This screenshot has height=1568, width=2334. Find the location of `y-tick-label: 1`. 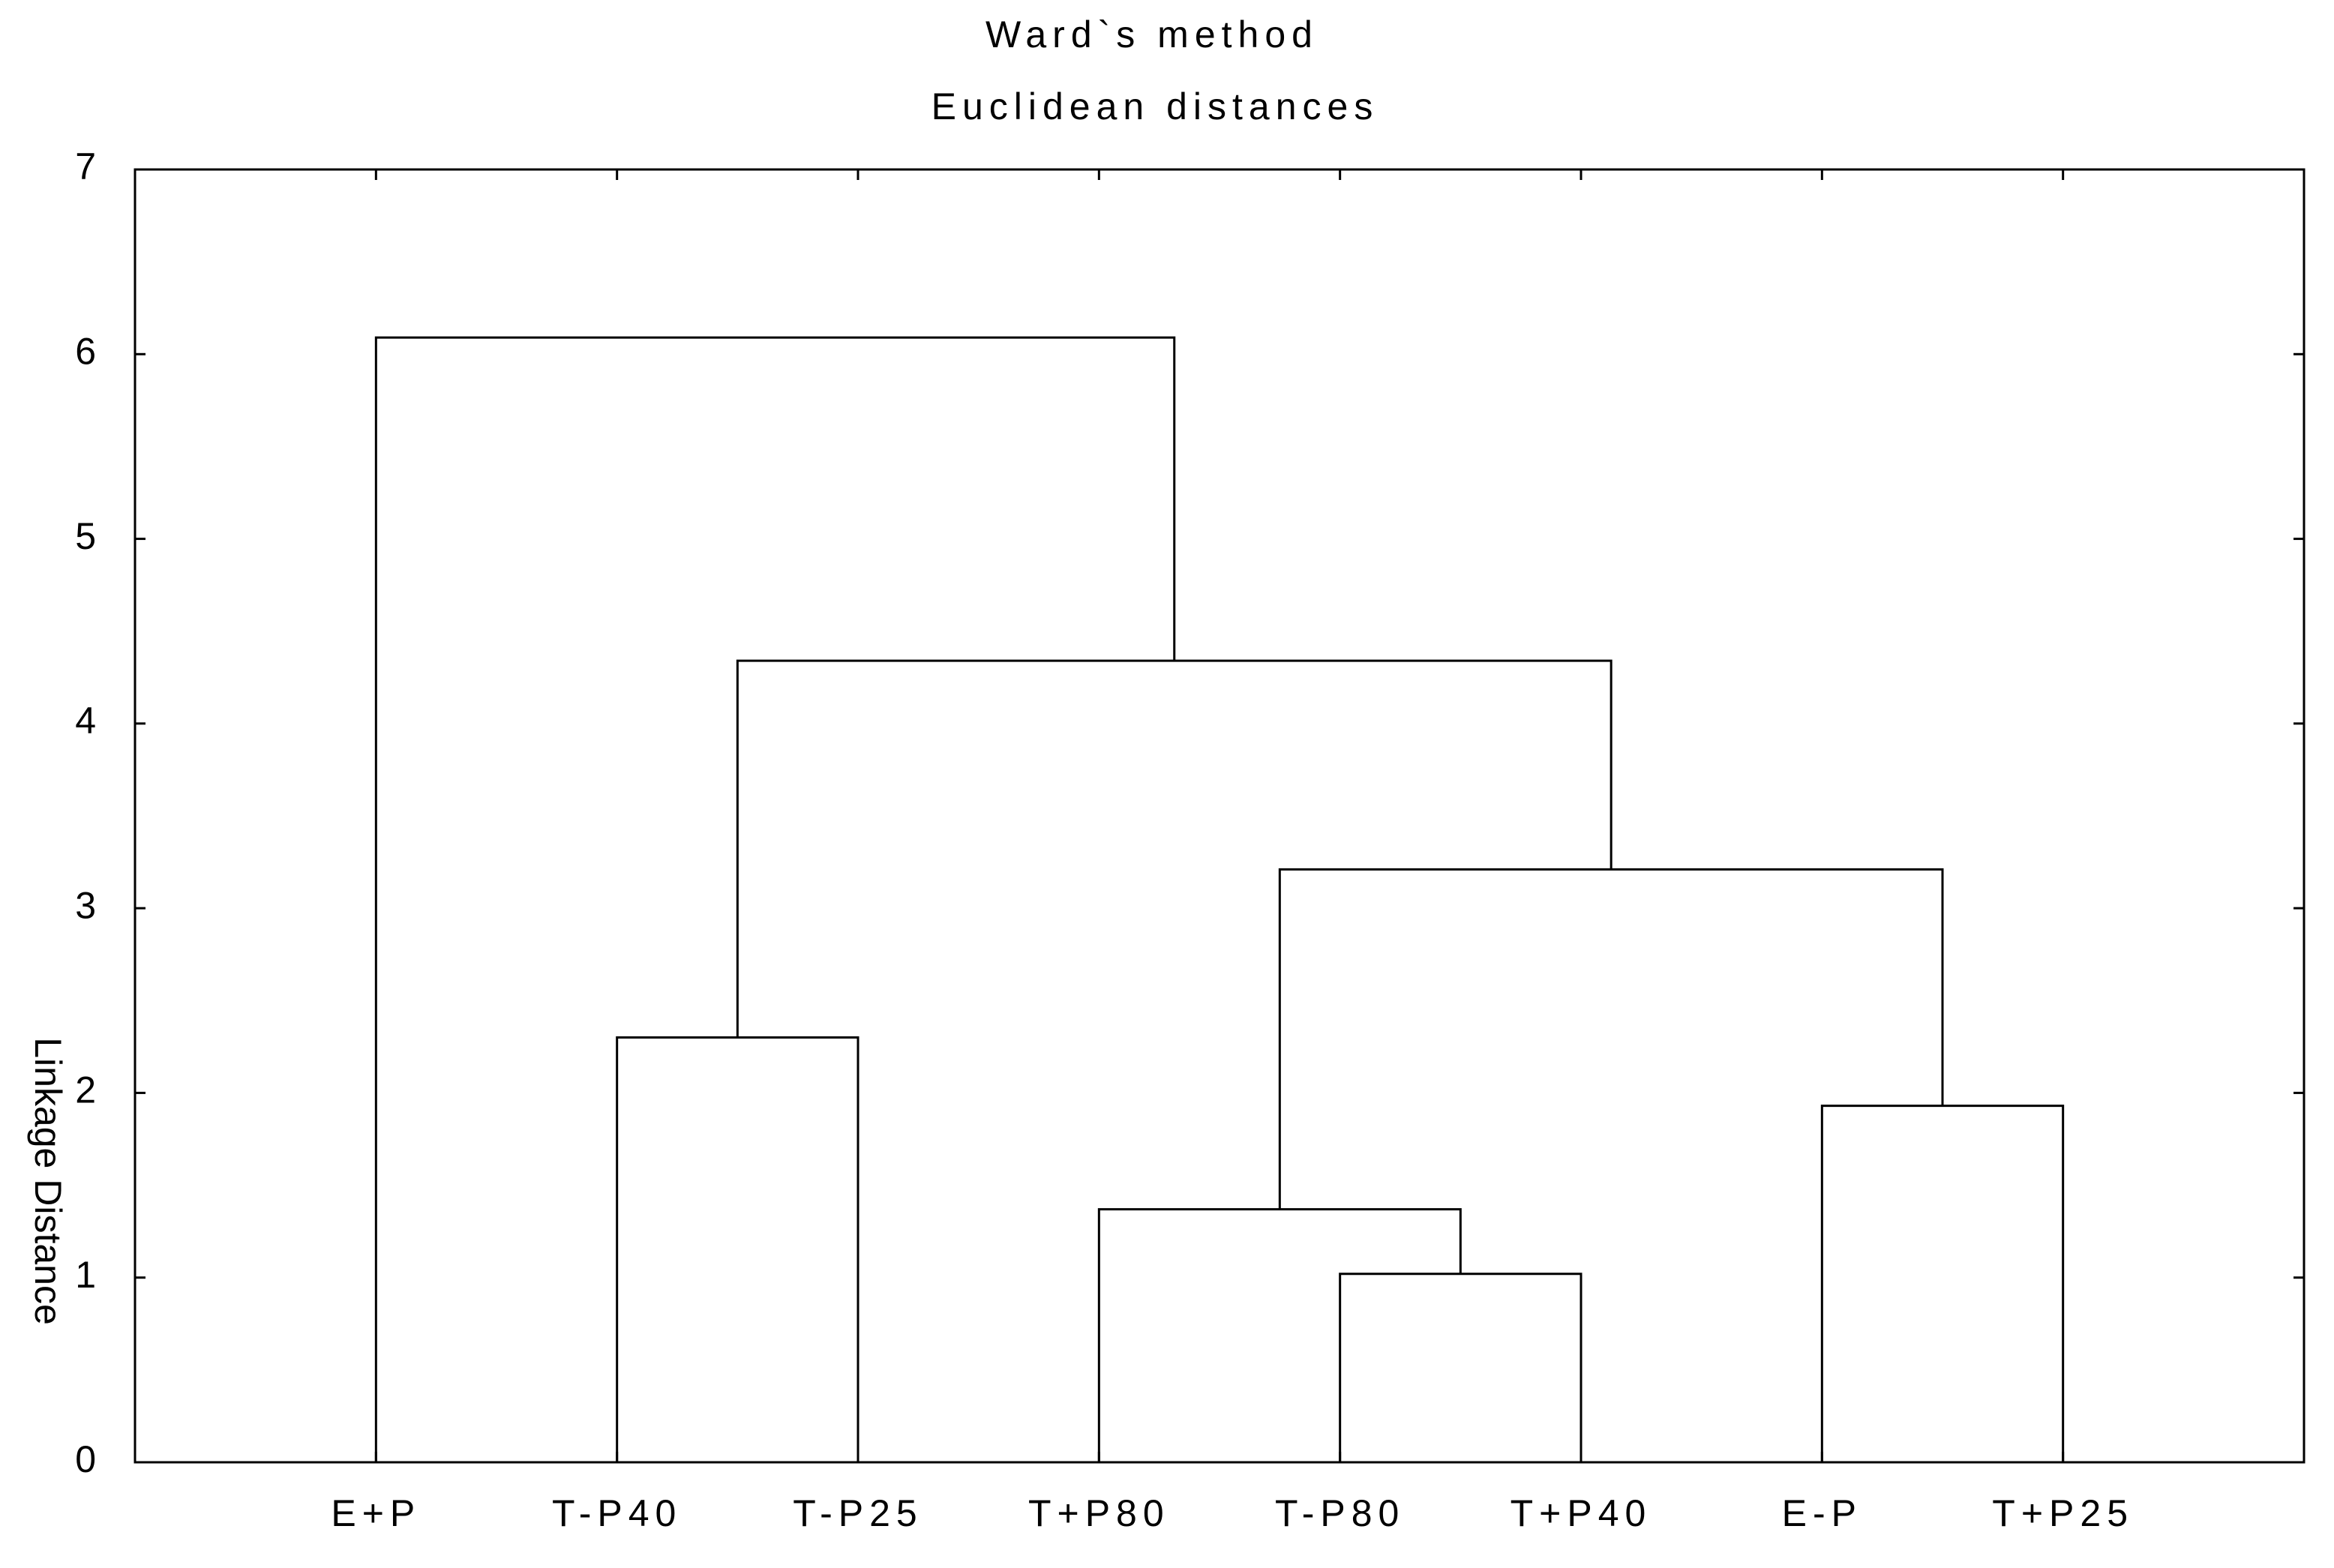

y-tick-label: 1 is located at coordinates (85, 1275).